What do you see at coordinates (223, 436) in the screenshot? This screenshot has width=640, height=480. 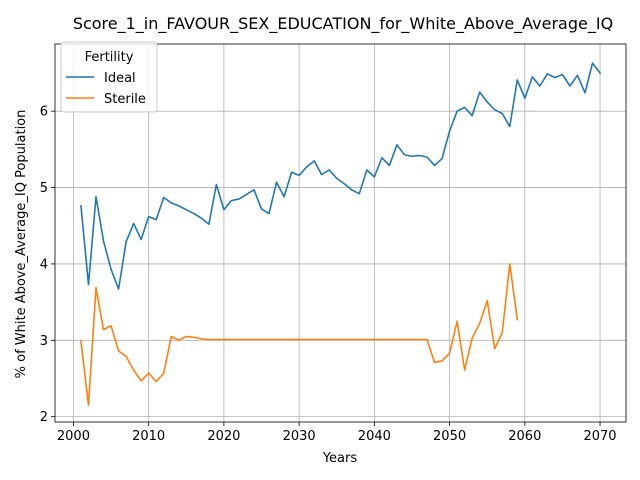 I see `x-tick-label: 2020` at bounding box center [223, 436].